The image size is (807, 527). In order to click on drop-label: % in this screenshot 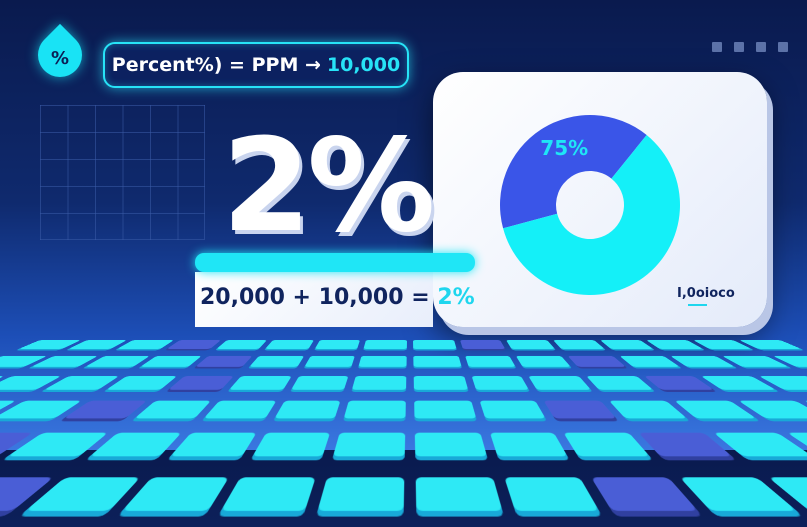, I will do `click(60, 58)`.